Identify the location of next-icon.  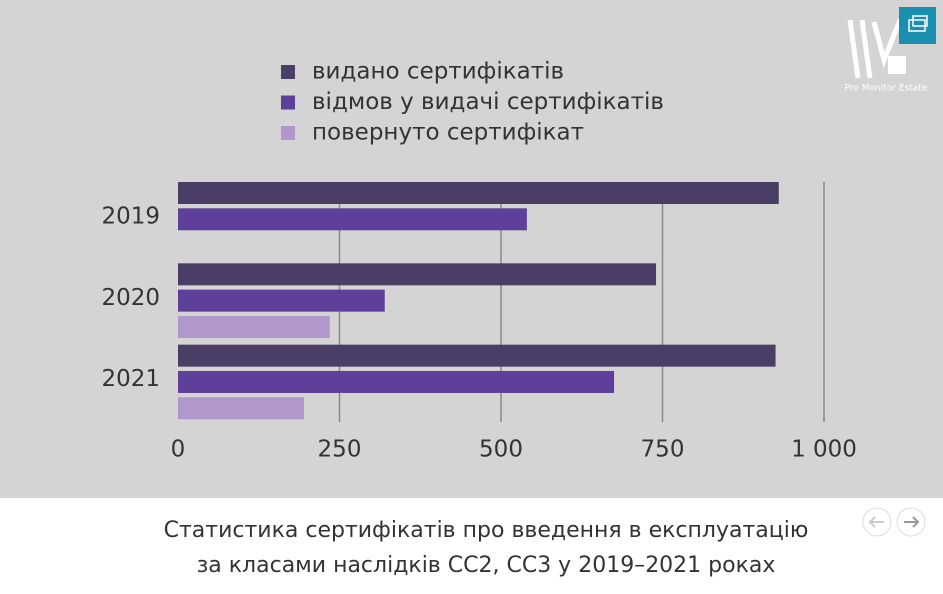
(912, 522).